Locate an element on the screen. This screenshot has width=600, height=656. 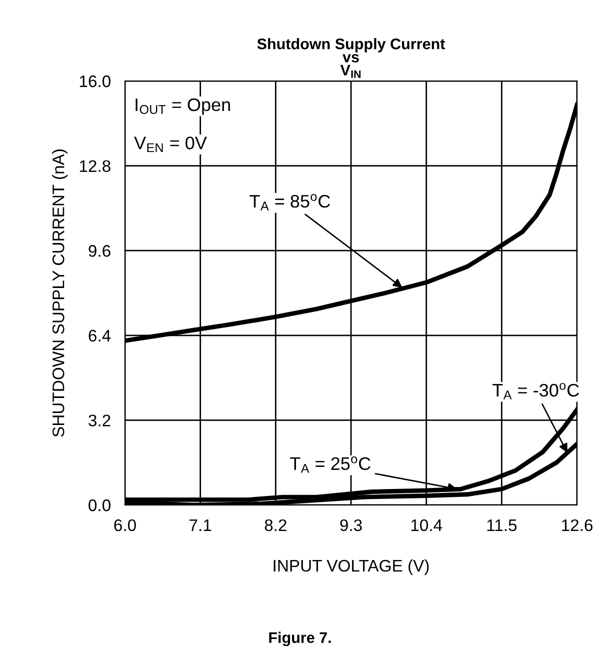
y-tick-label: 0.0 is located at coordinates (99, 505).